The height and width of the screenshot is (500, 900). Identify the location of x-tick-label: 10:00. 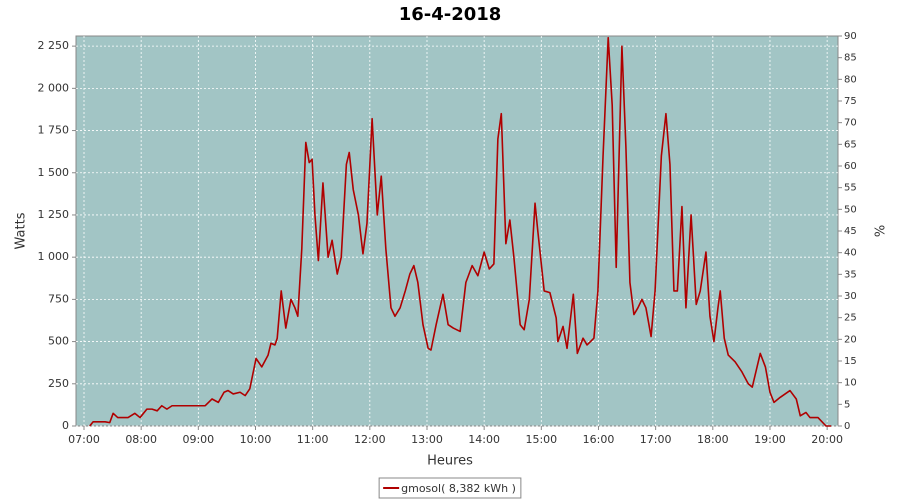
(256, 439).